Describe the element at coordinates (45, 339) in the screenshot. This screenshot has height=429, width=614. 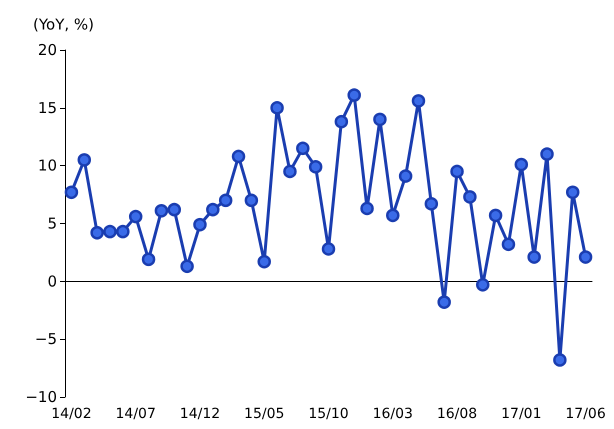
I see `y-tick-label: −5` at that location.